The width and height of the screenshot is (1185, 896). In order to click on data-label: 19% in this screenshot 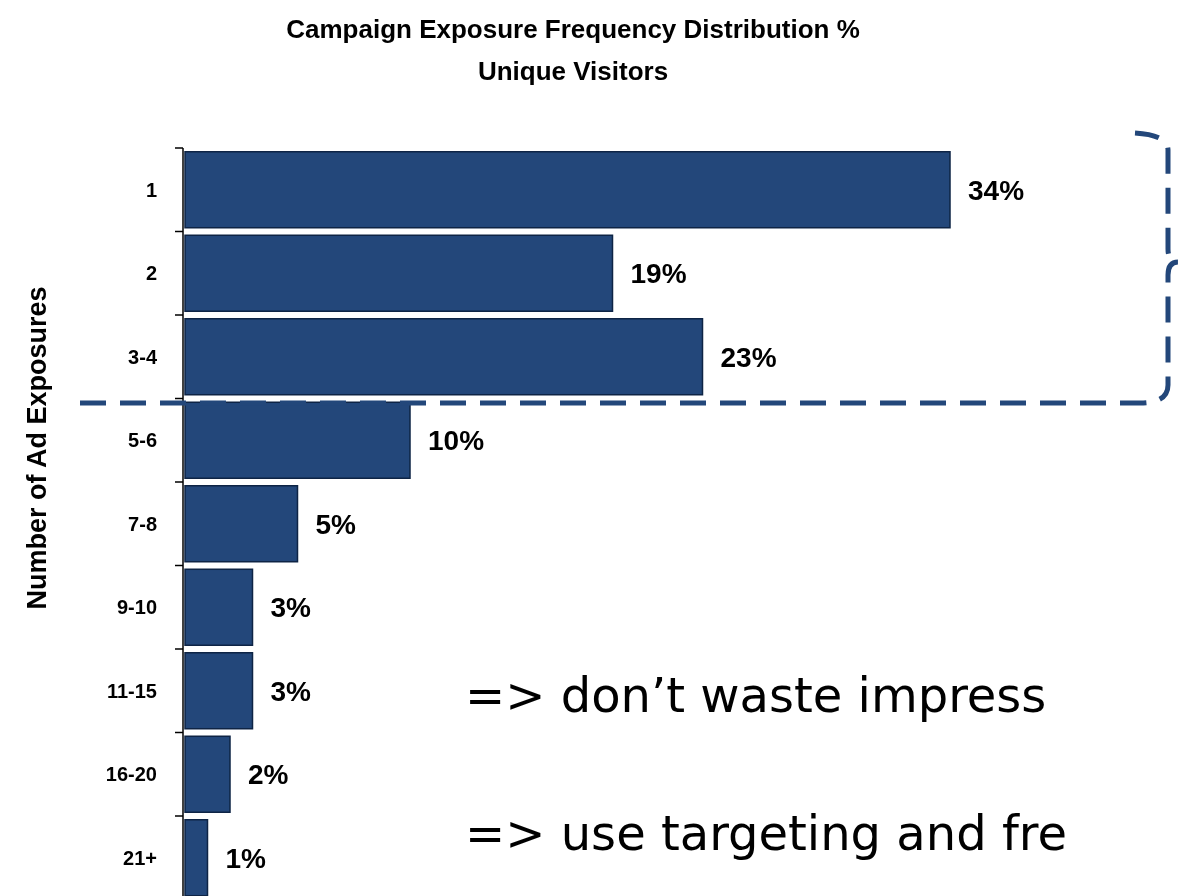, I will do `click(658, 274)`.